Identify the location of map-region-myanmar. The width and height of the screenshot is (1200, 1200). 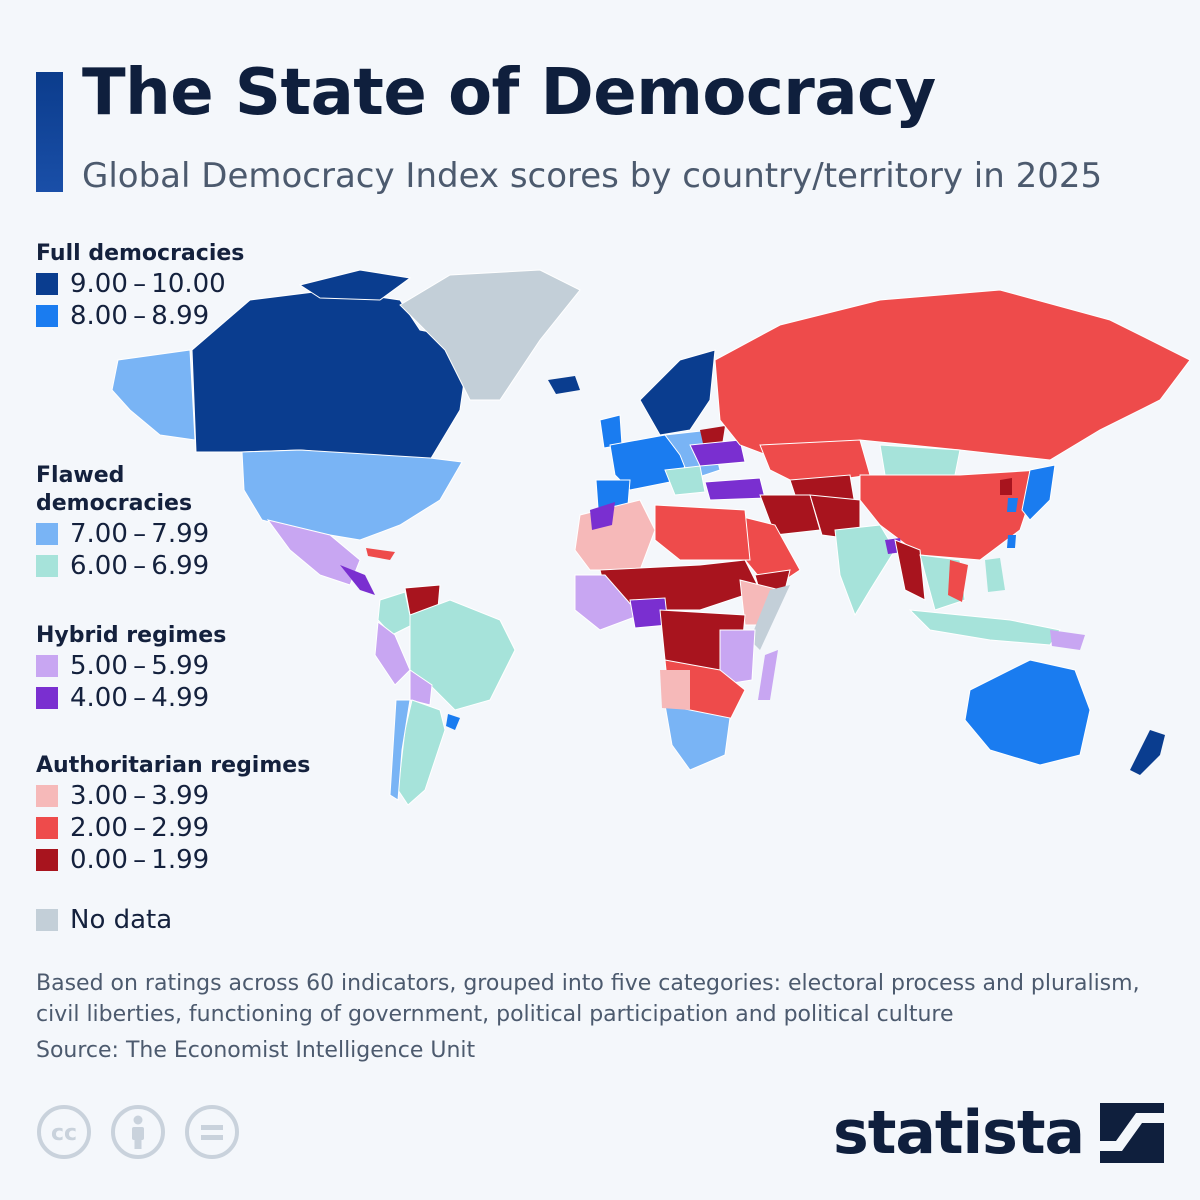
(910, 570).